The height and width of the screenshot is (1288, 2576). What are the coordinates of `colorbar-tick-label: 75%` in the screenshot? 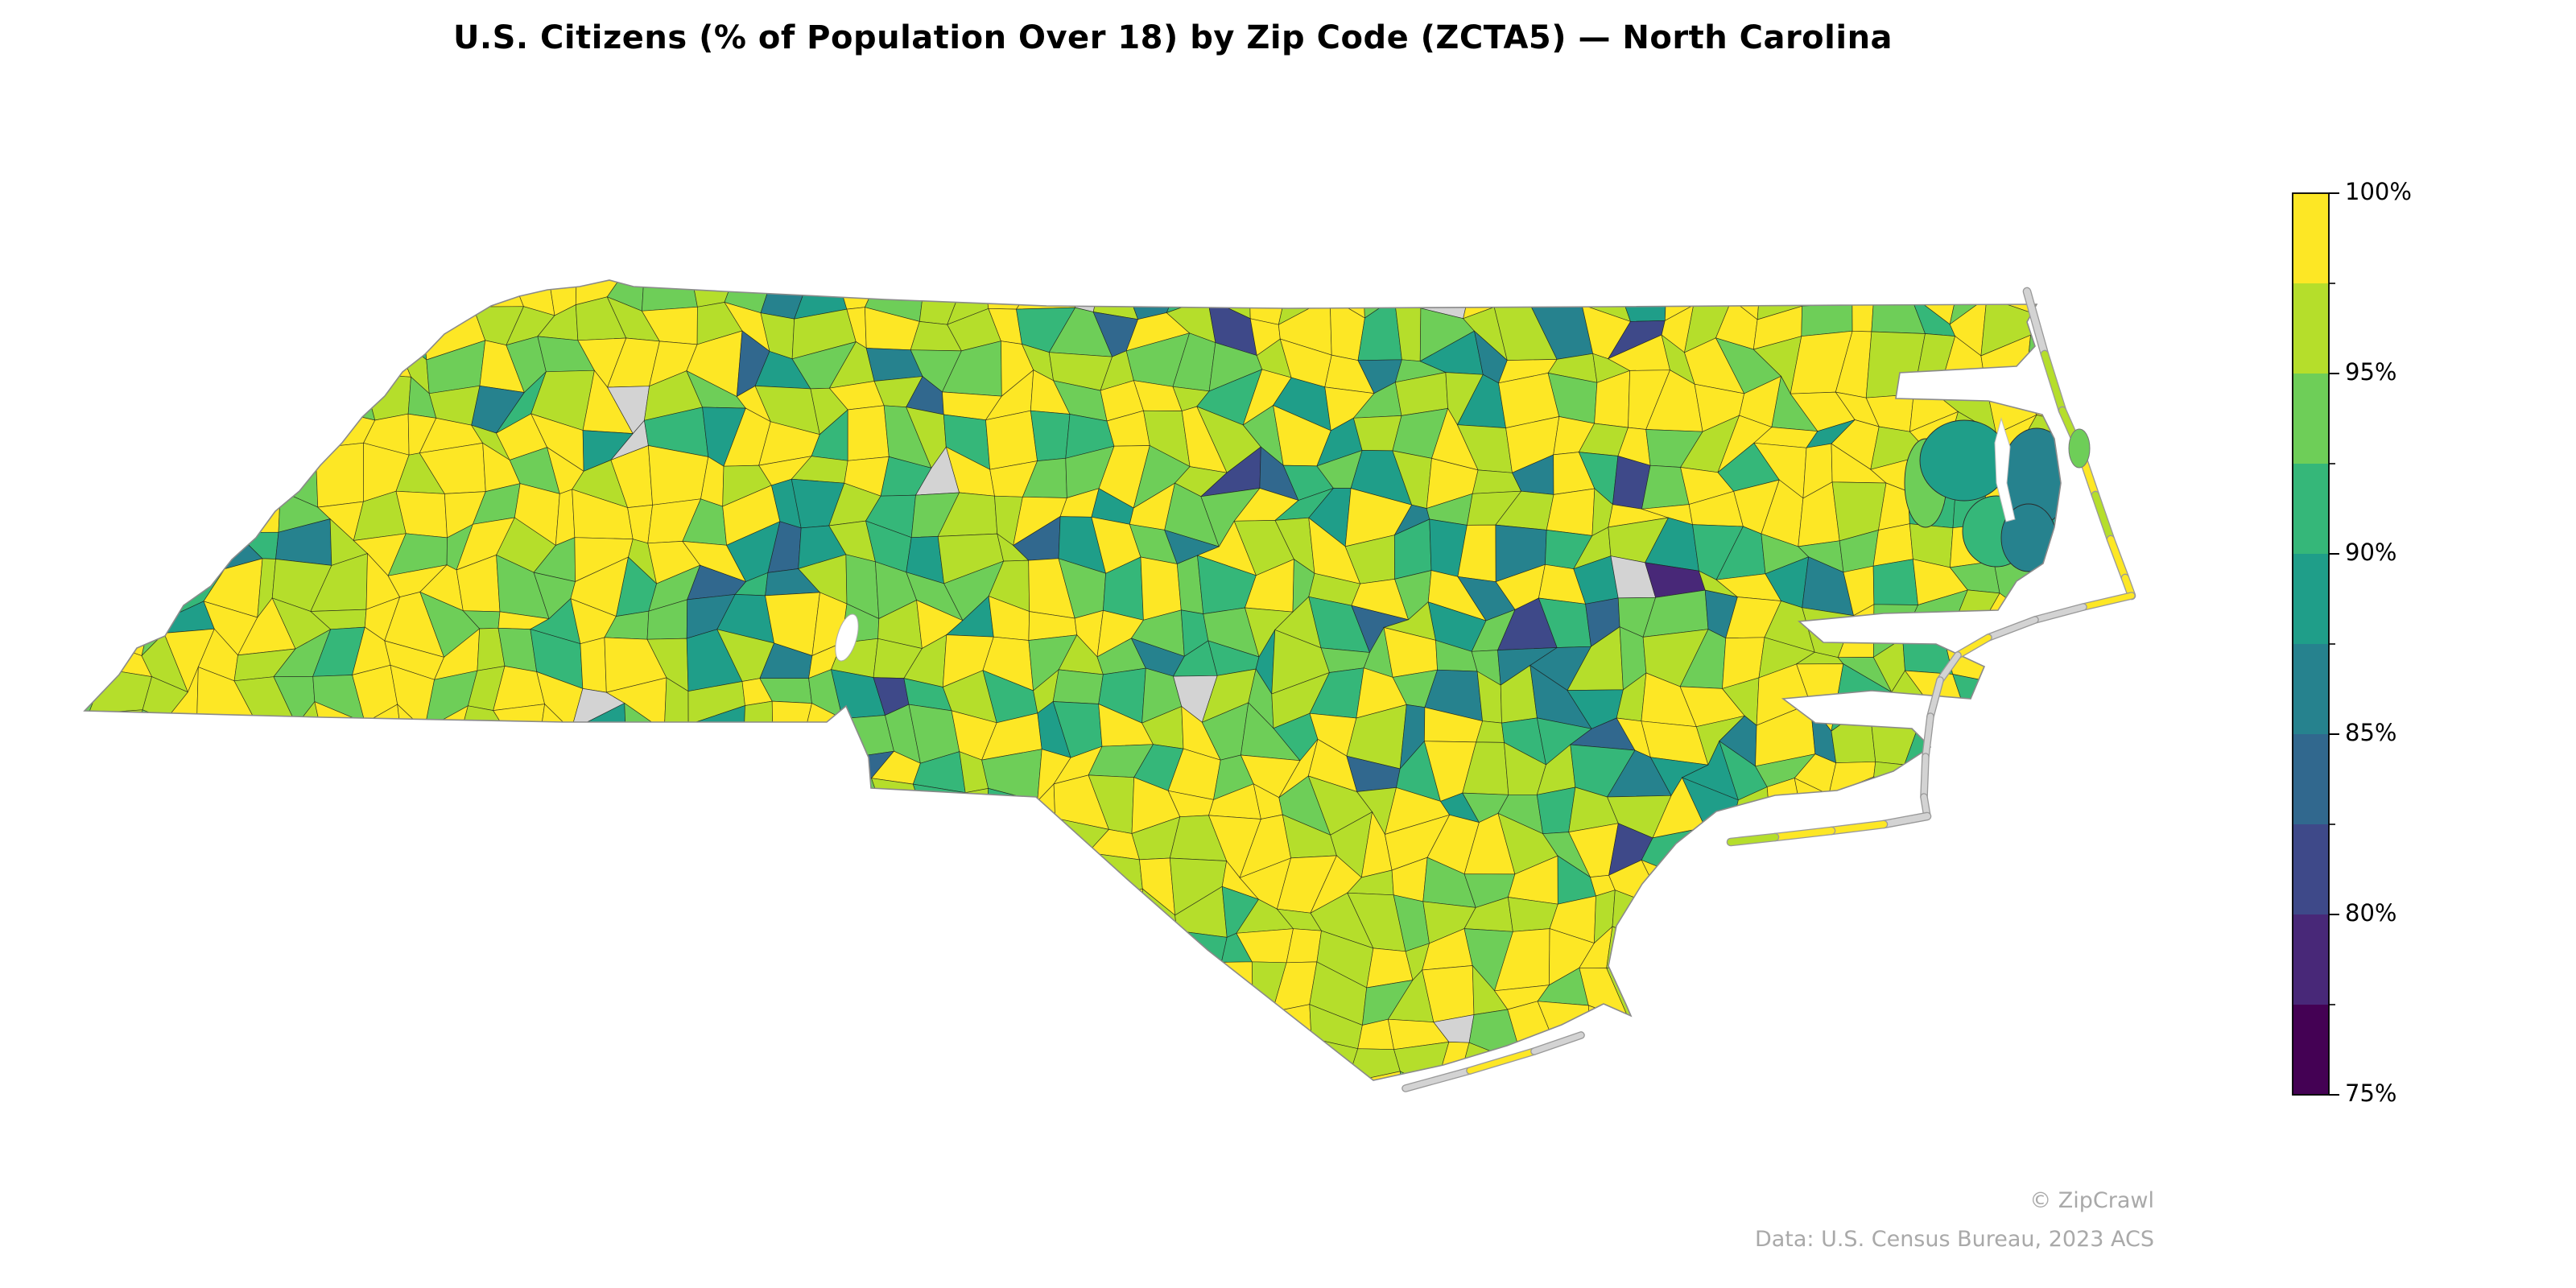 It's located at (2370, 1093).